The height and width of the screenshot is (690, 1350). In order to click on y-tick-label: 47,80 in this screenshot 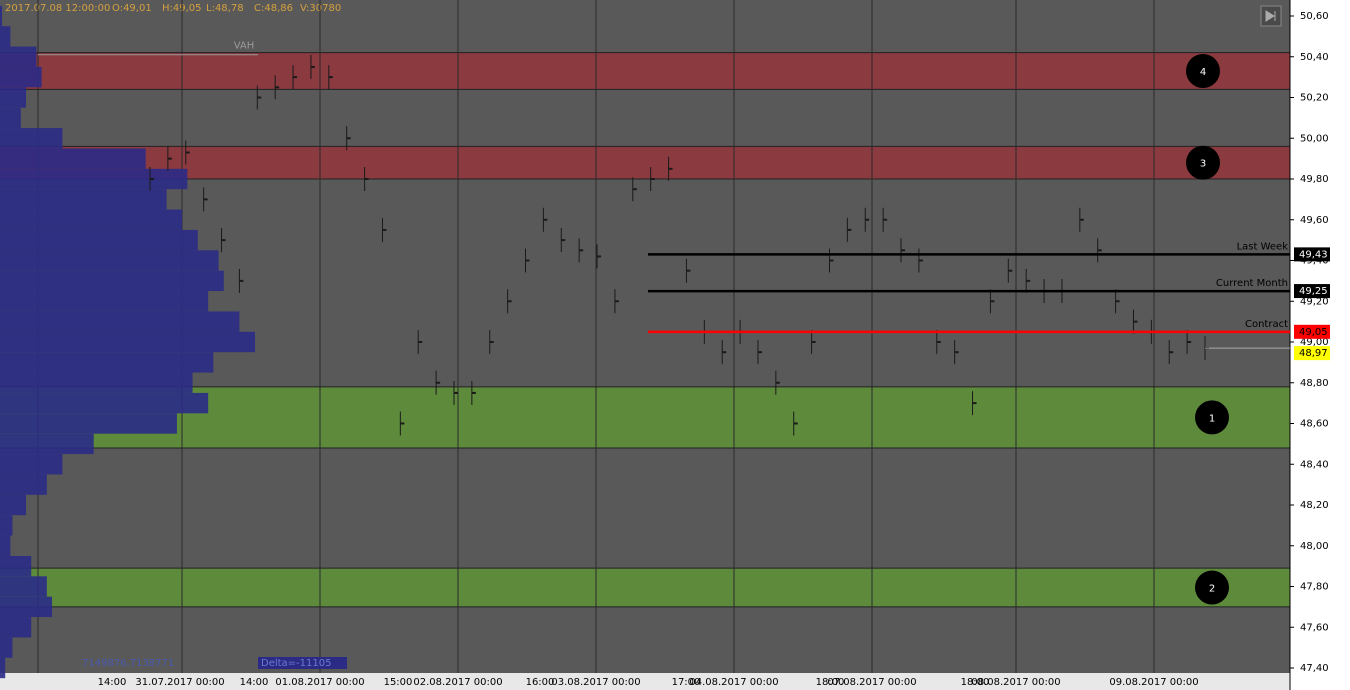, I will do `click(1314, 587)`.